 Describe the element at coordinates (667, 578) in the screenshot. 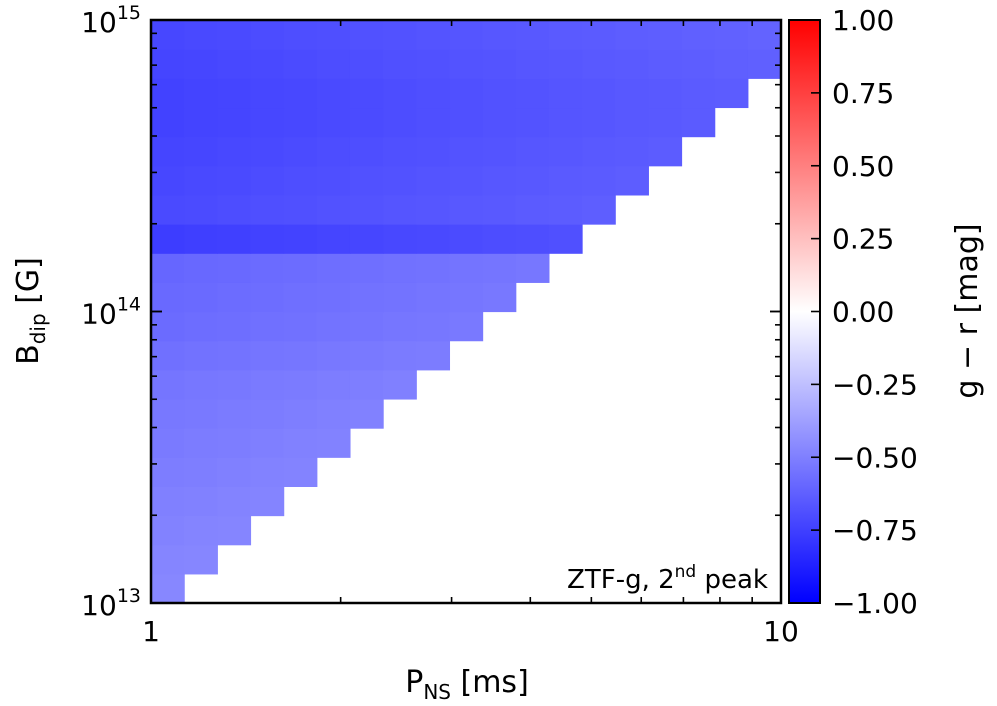

I see `annotation-label: ZTF-g, 2nd peak` at that location.